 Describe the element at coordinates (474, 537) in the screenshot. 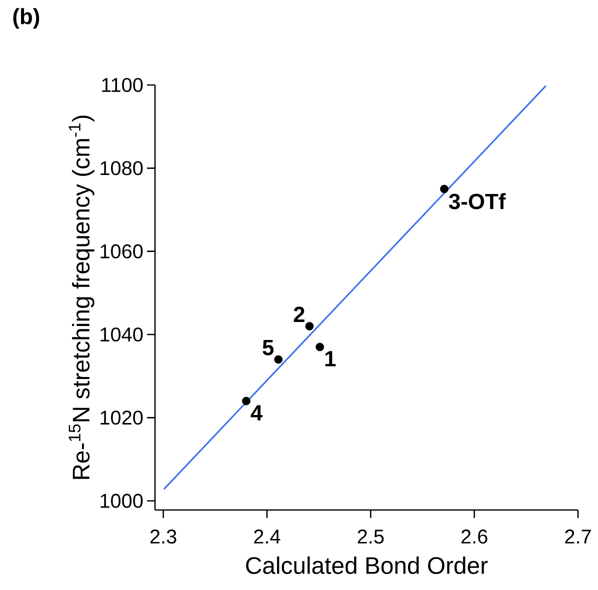

I see `x-tick-label: 2.6` at that location.